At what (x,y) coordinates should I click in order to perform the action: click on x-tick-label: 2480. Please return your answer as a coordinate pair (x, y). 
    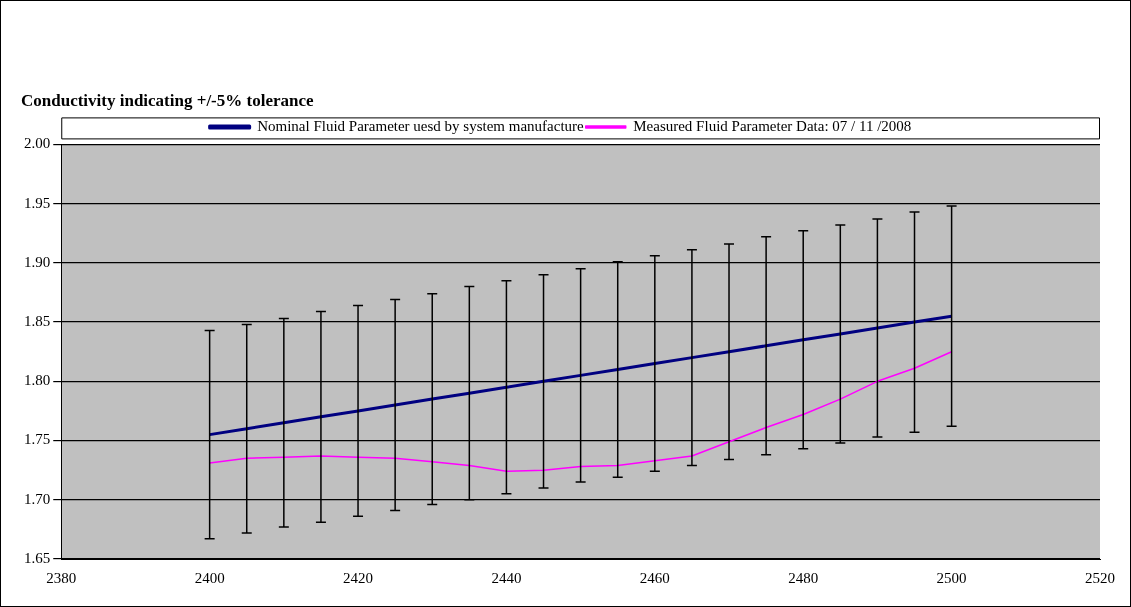
    Looking at the image, I should click on (803, 577).